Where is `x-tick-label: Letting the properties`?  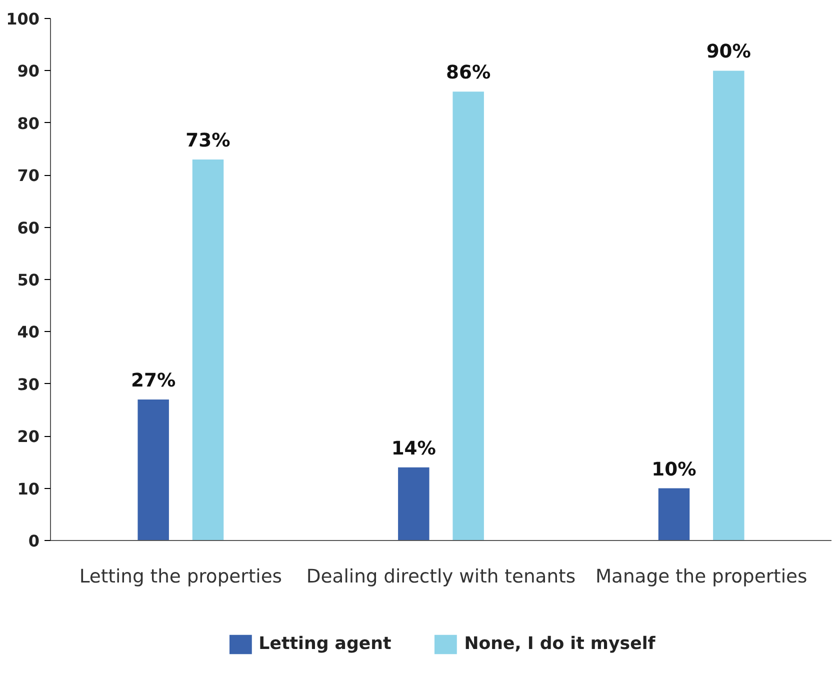 x-tick-label: Letting the properties is located at coordinates (180, 577).